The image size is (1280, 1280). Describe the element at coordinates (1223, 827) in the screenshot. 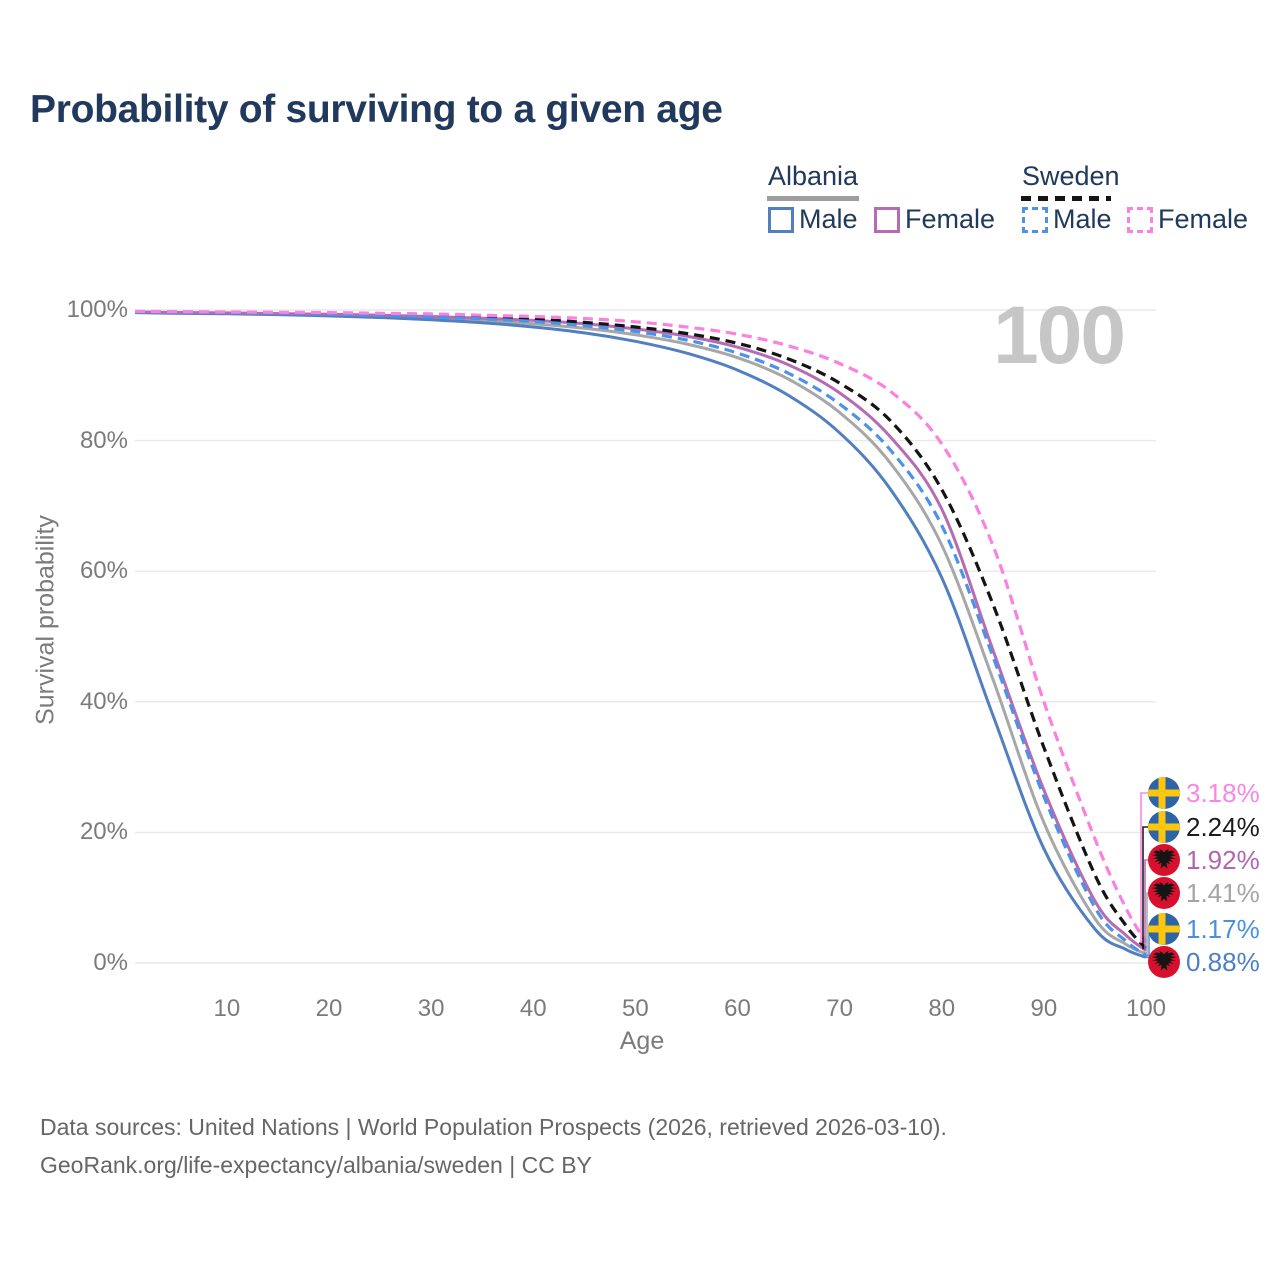

I see `end-label-sweden-both: 2.24%` at that location.